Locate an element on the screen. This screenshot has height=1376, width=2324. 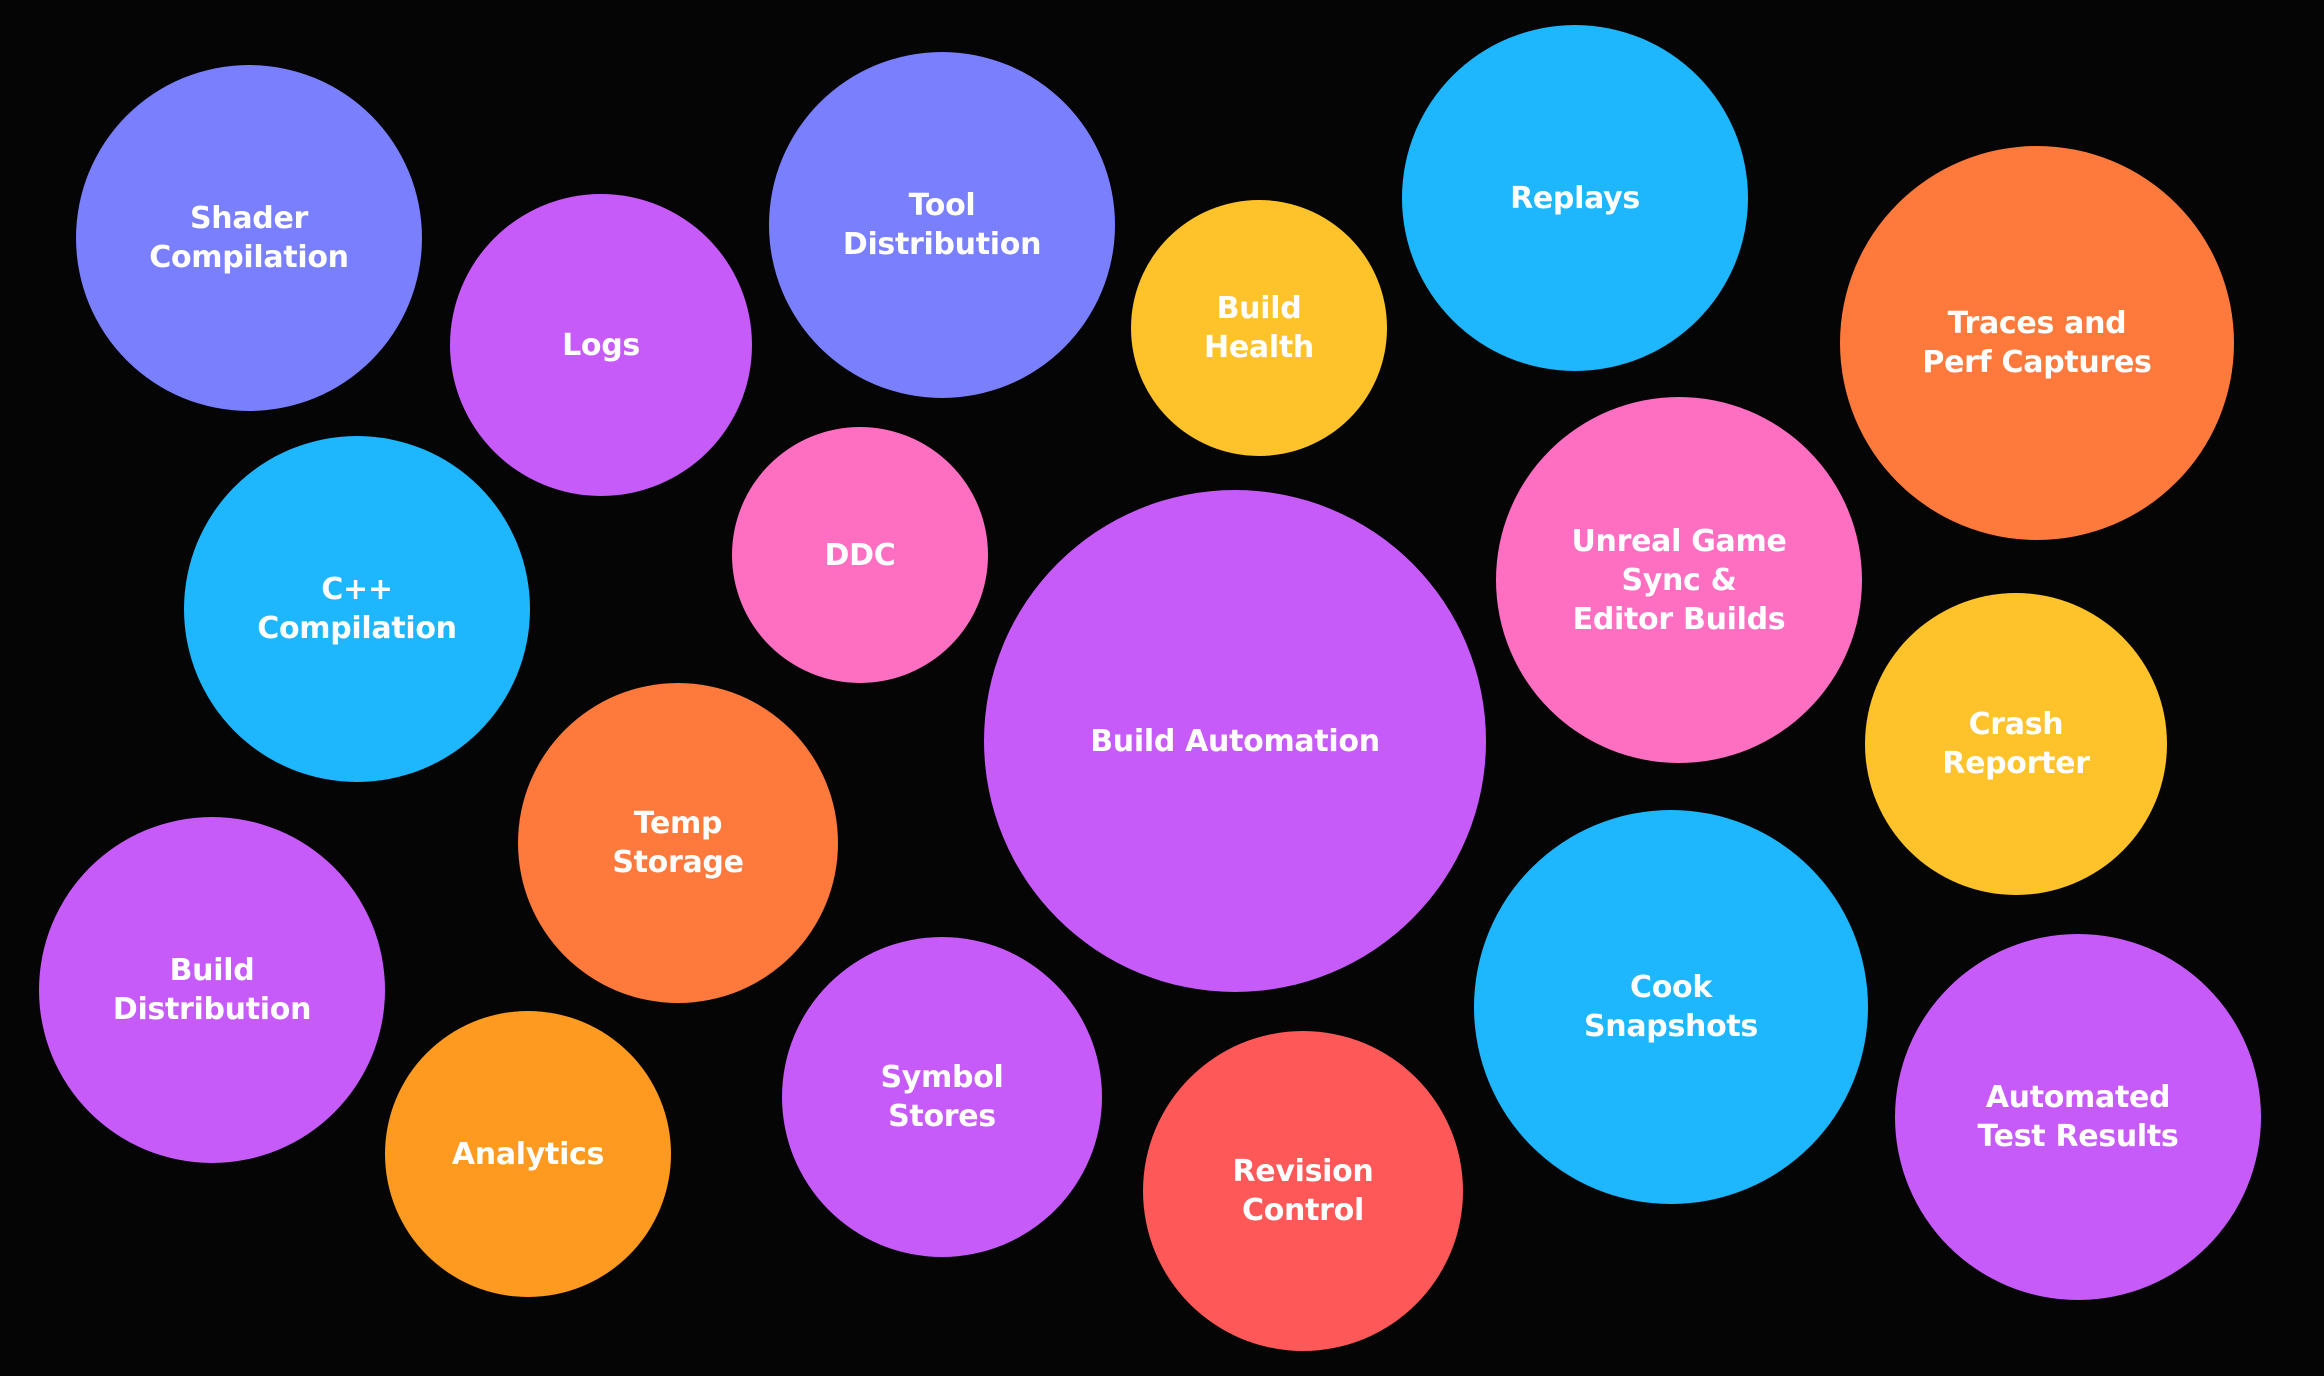
bubble-label-traces-perf-captures: Traces and Perf Captures is located at coordinates (2037, 343).